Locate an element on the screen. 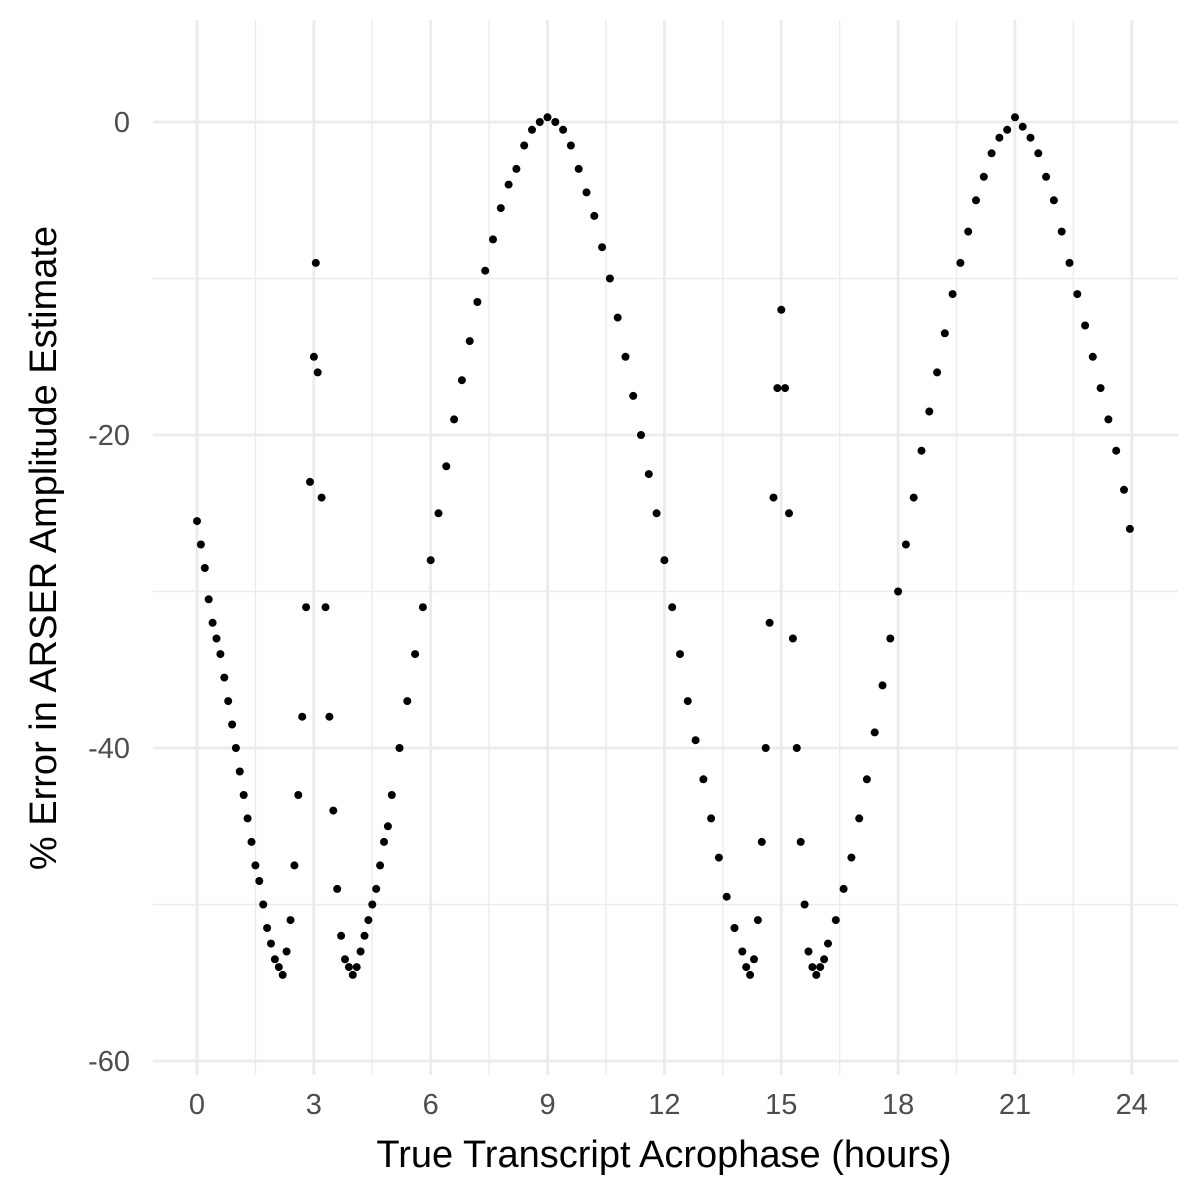 Image resolution: width=1200 pixels, height=1200 pixels. x-tick-label: 24 is located at coordinates (1132, 1105).